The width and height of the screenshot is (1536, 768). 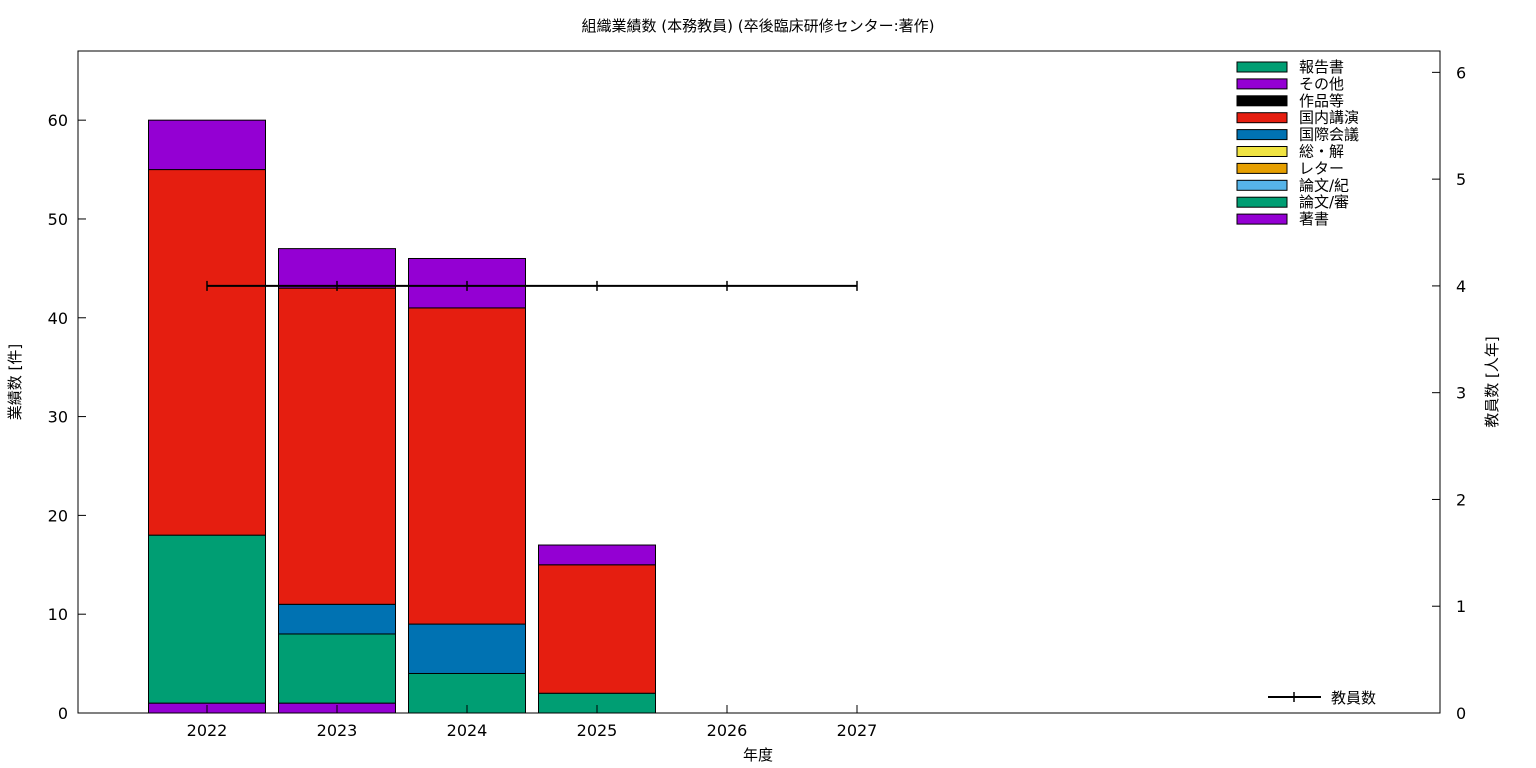 I want to click on y2-tick-label: 1, so click(x=1461, y=606).